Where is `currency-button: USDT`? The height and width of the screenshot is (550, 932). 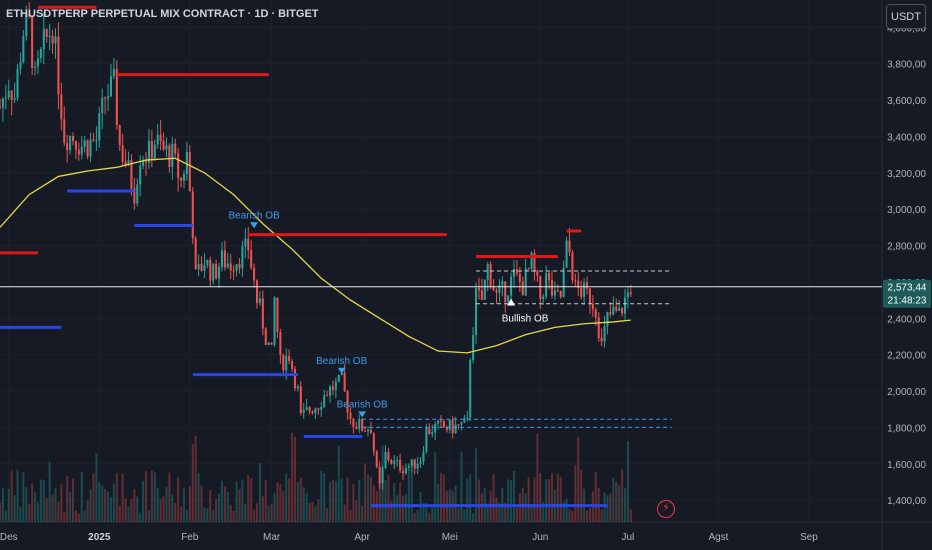
currency-button: USDT is located at coordinates (906, 16).